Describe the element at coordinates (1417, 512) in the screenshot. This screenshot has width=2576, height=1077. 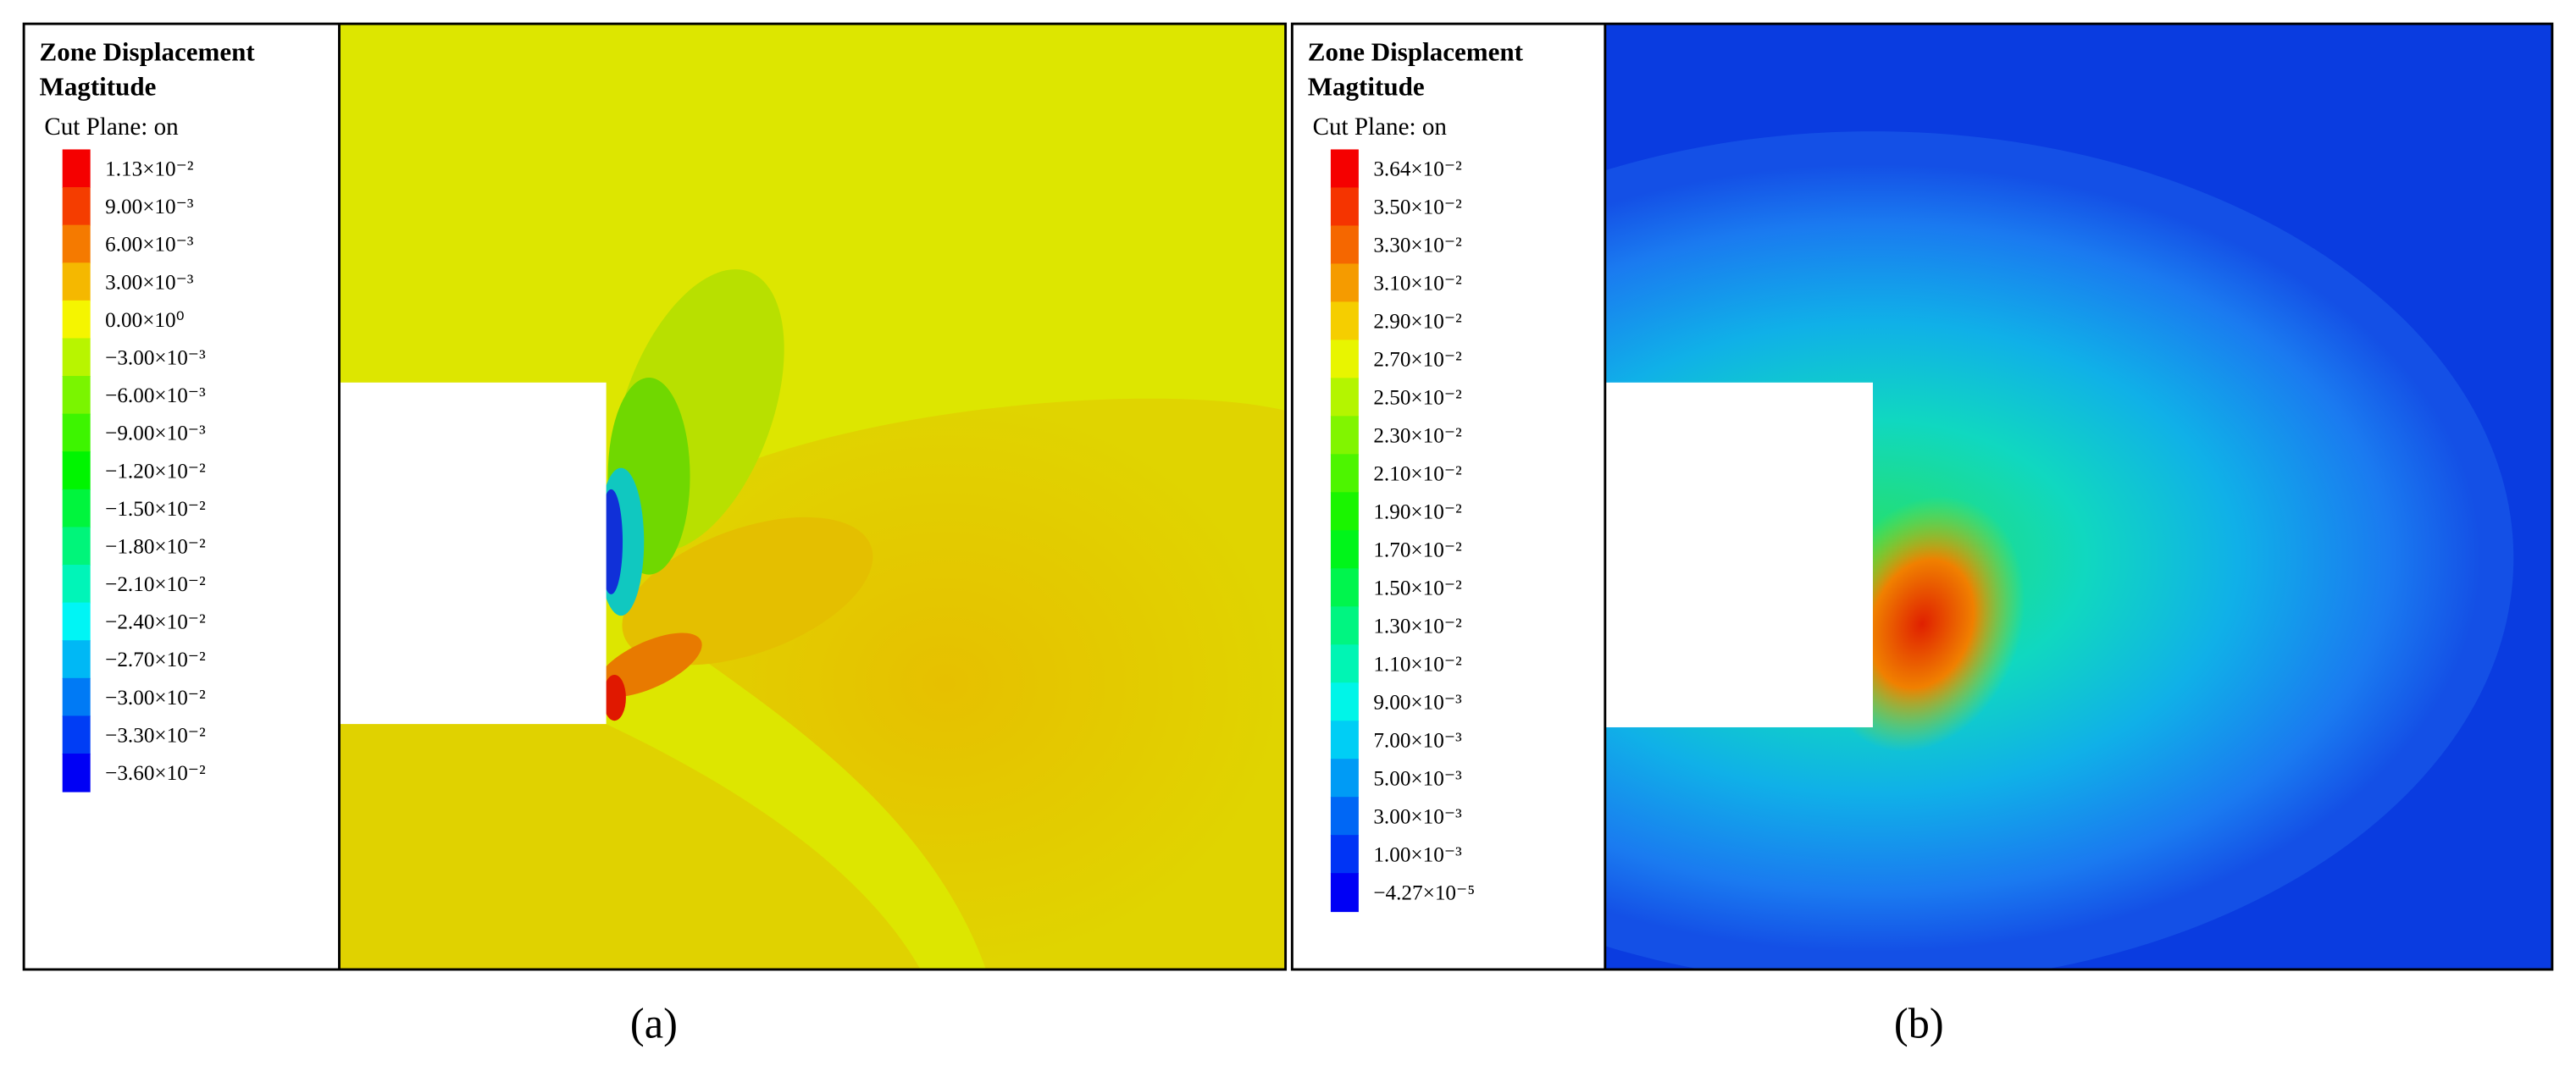
I see `legend-label: 1.90×10⁻²` at that location.